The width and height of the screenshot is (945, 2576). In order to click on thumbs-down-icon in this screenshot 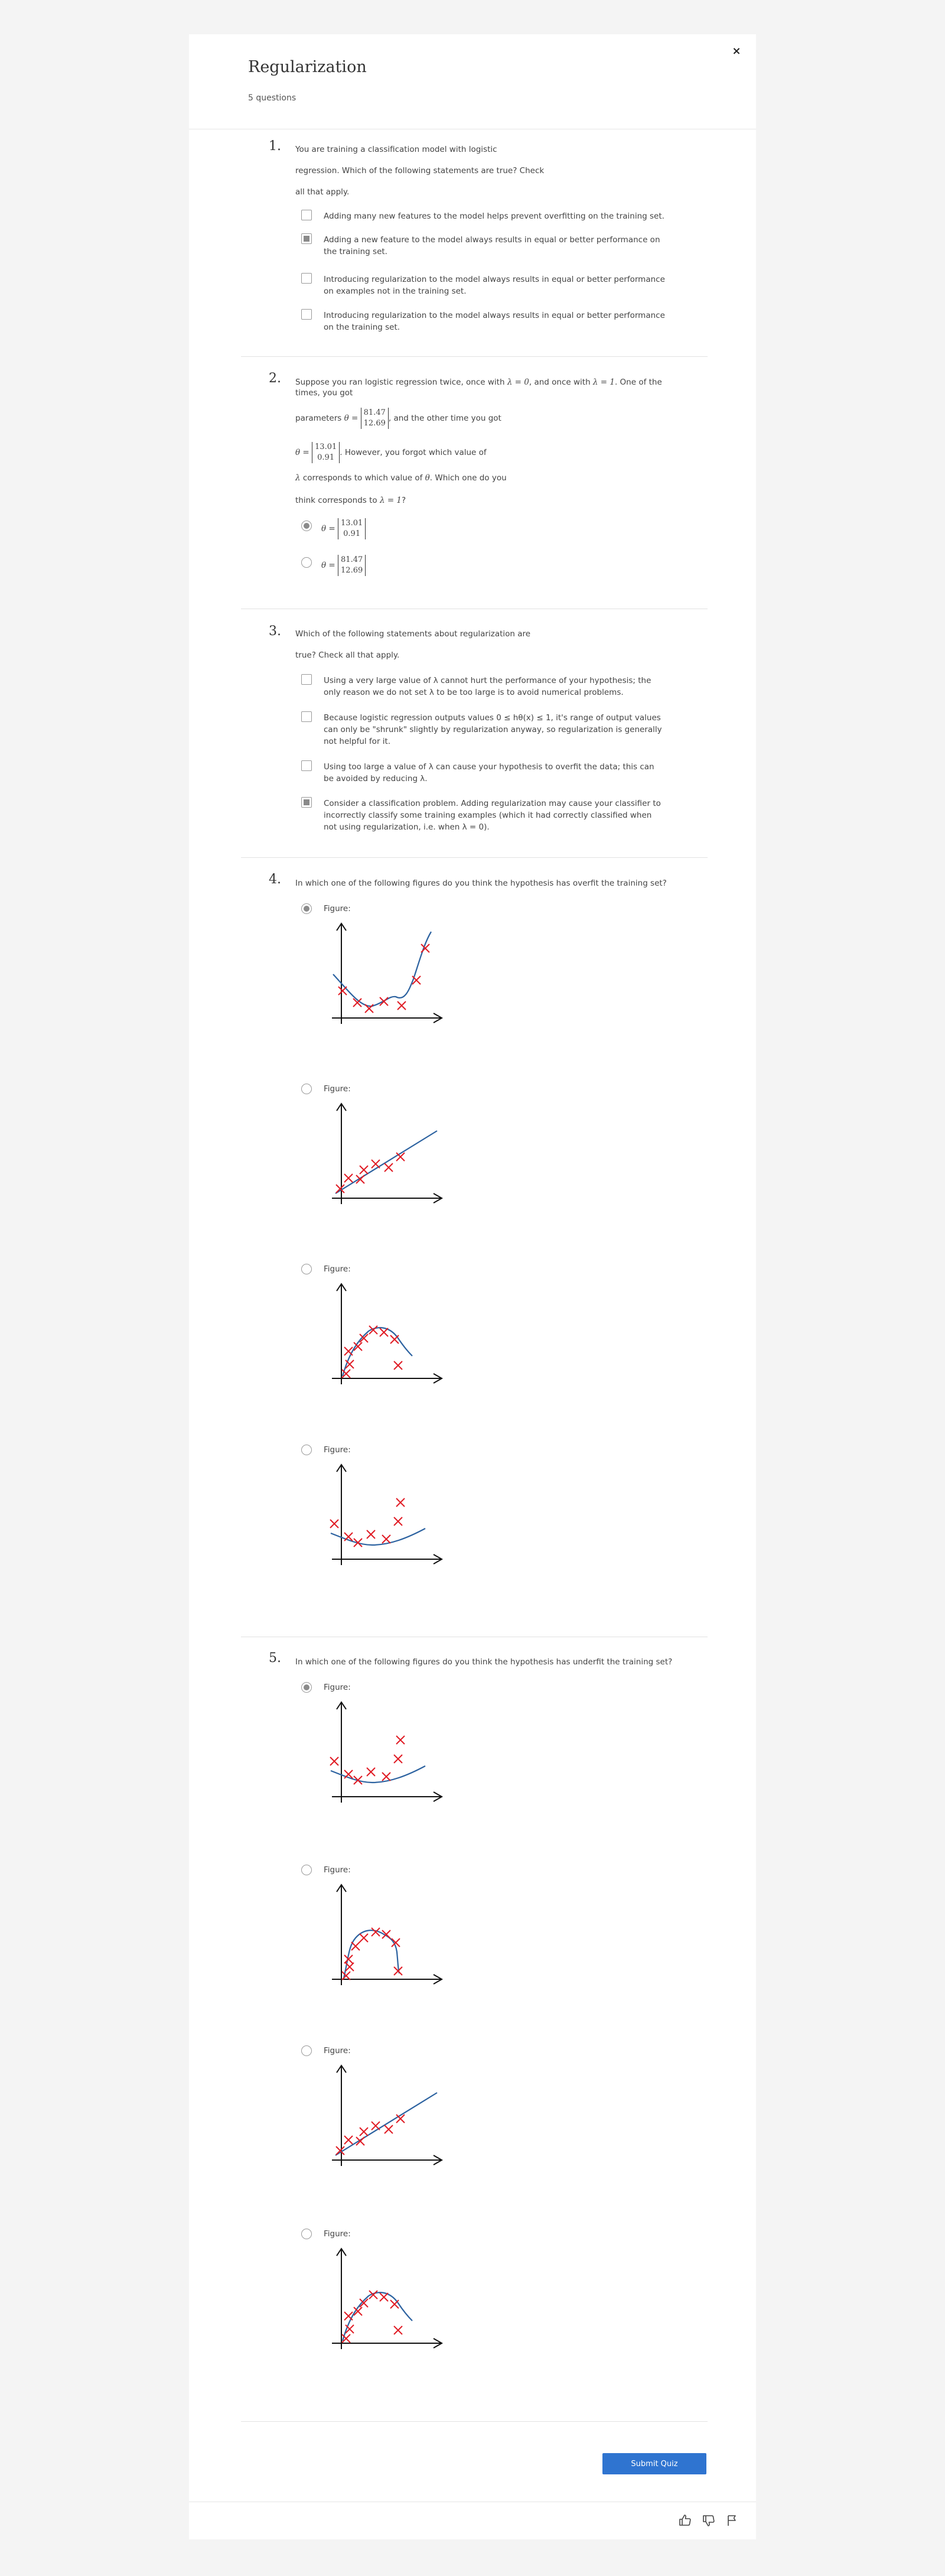, I will do `click(709, 2520)`.